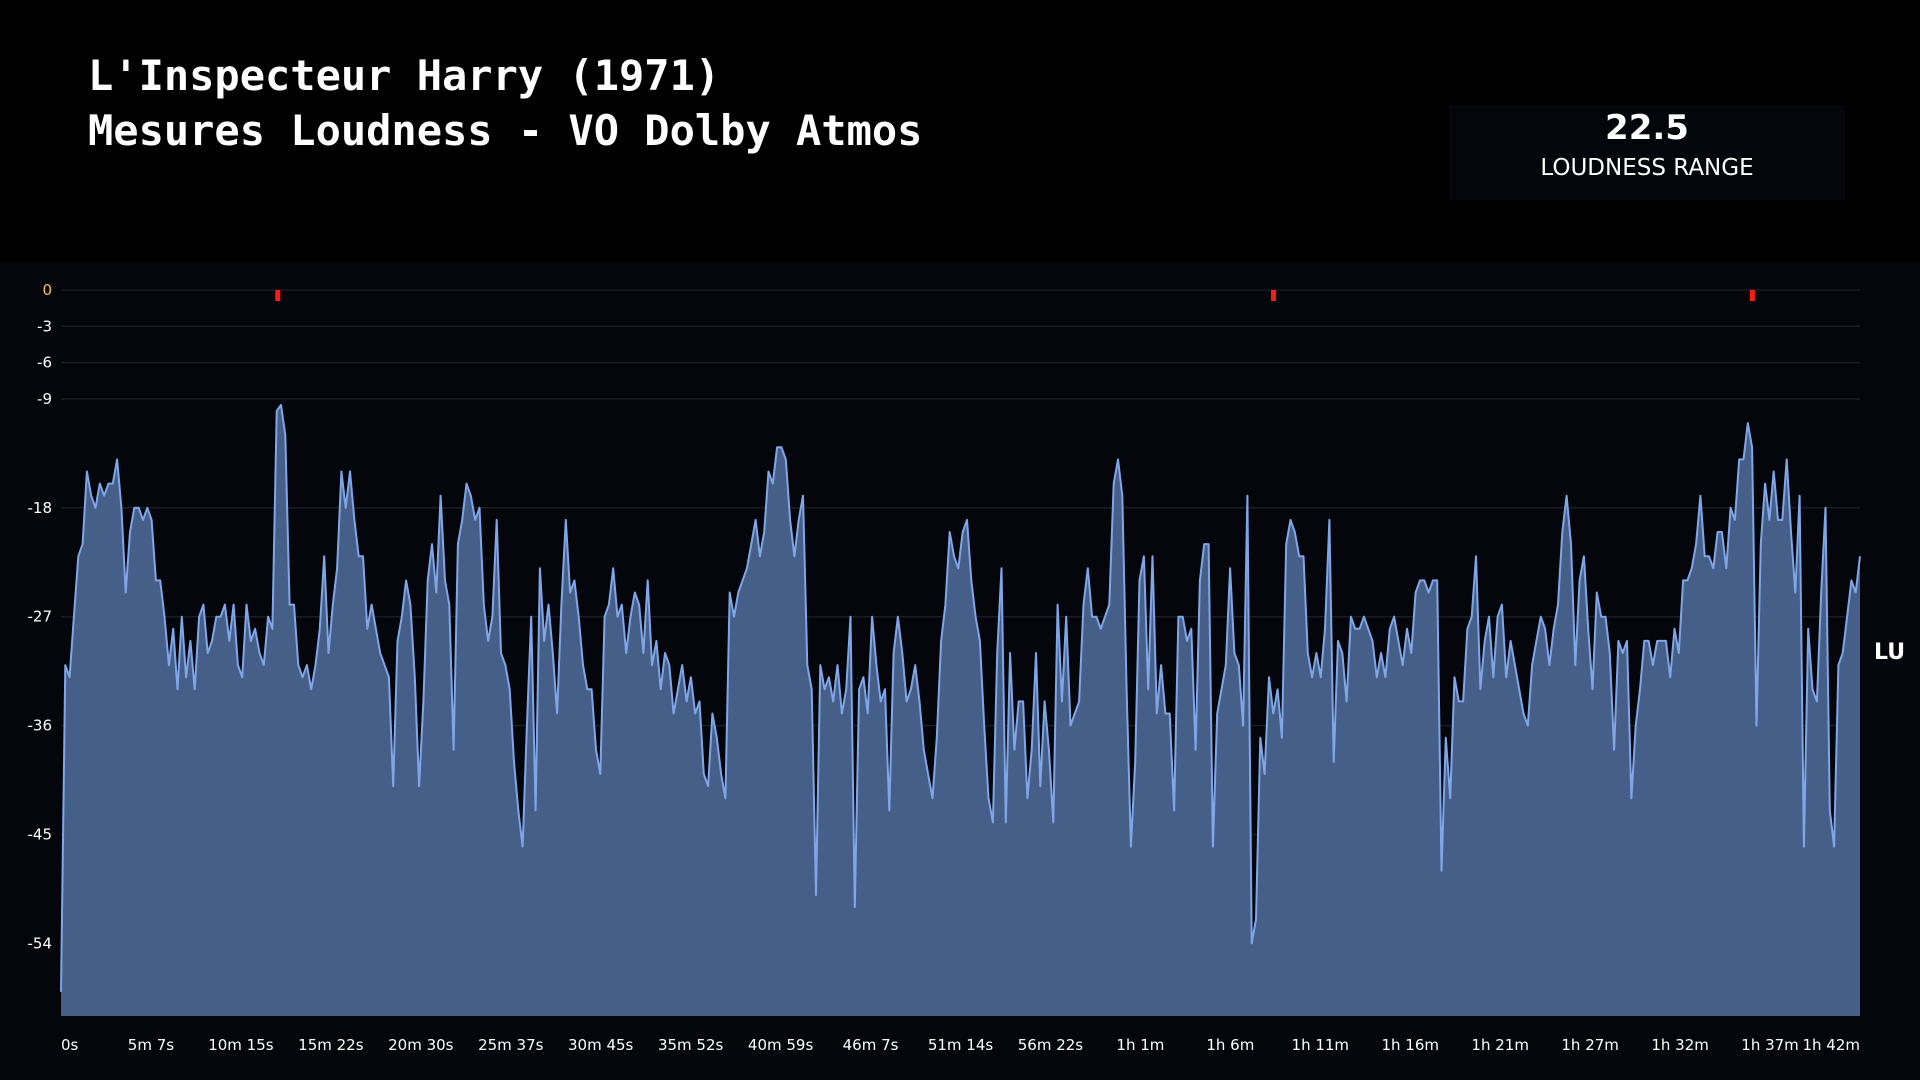  Describe the element at coordinates (961, 1045) in the screenshot. I see `x-tick-label: 51m 14s` at that location.